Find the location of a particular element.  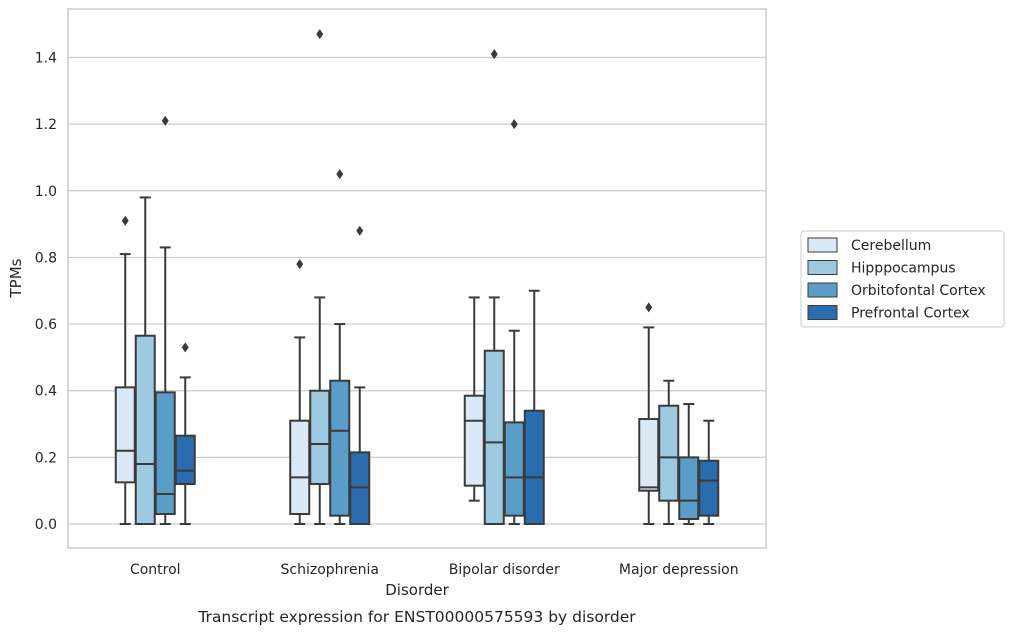

y-tick-labels: 0.0 0.2 0.4 0.6 0.8 1.0 1.2 1.4 is located at coordinates (46, 292).